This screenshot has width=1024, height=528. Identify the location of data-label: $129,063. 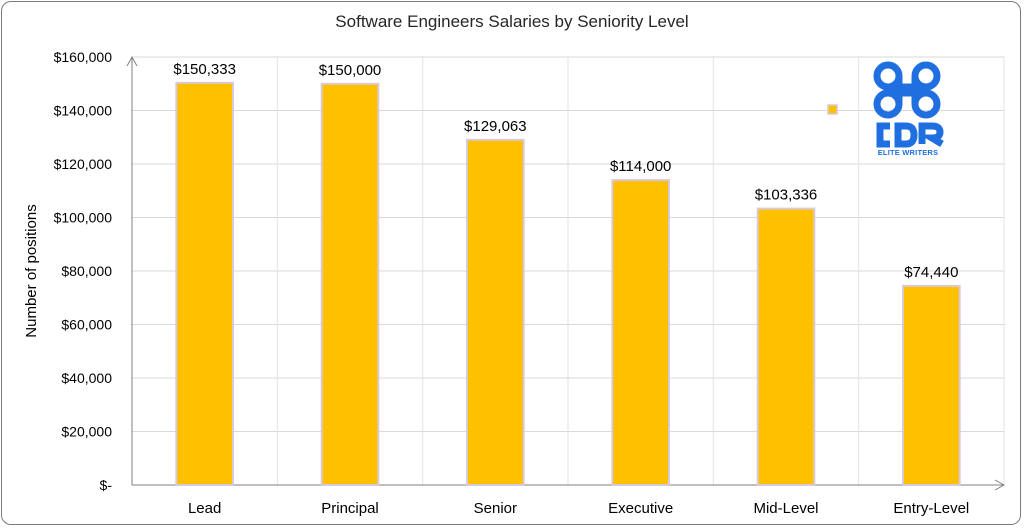
(495, 126).